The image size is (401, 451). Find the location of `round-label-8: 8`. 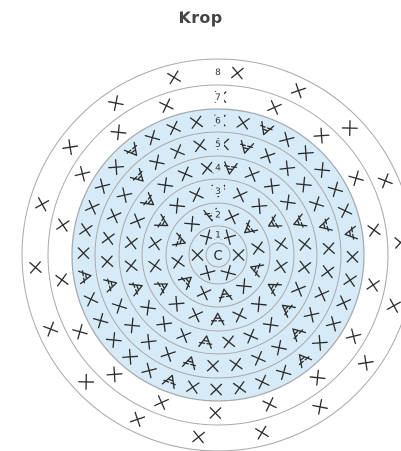

round-label-8: 8 is located at coordinates (218, 73).